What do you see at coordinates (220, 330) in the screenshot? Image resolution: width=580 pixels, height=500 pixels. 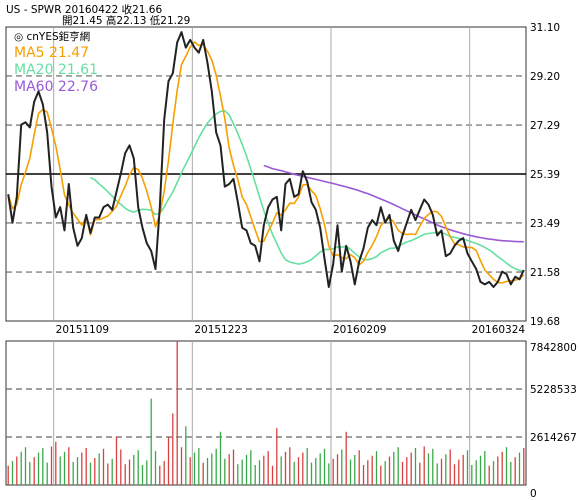 I see `x-tick-label: 20151223` at bounding box center [220, 330].